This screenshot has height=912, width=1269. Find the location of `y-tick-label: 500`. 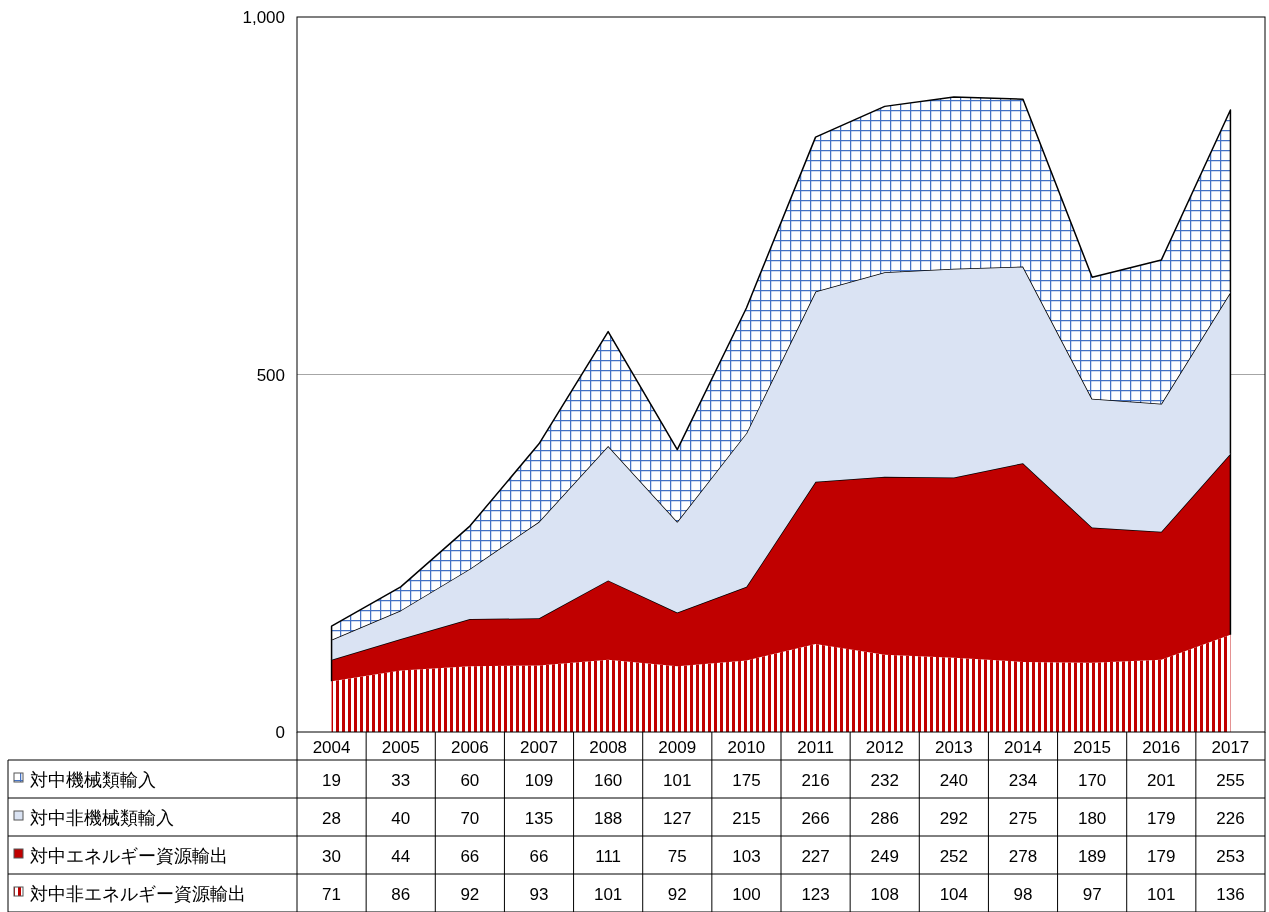

y-tick-label: 500 is located at coordinates (270, 375).